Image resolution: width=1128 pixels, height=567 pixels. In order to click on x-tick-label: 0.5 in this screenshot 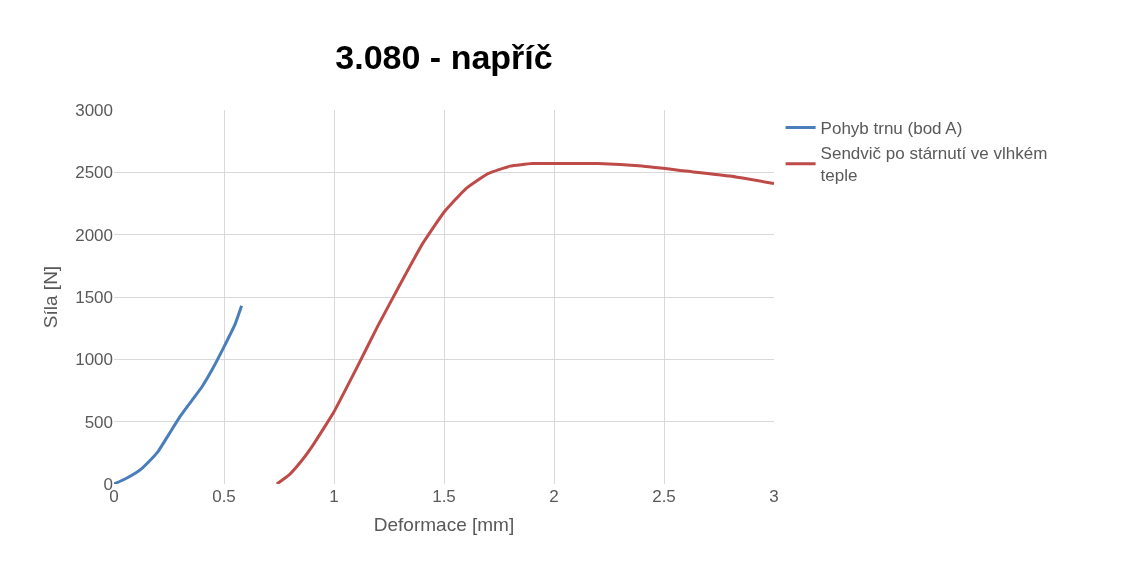, I will do `click(224, 496)`.